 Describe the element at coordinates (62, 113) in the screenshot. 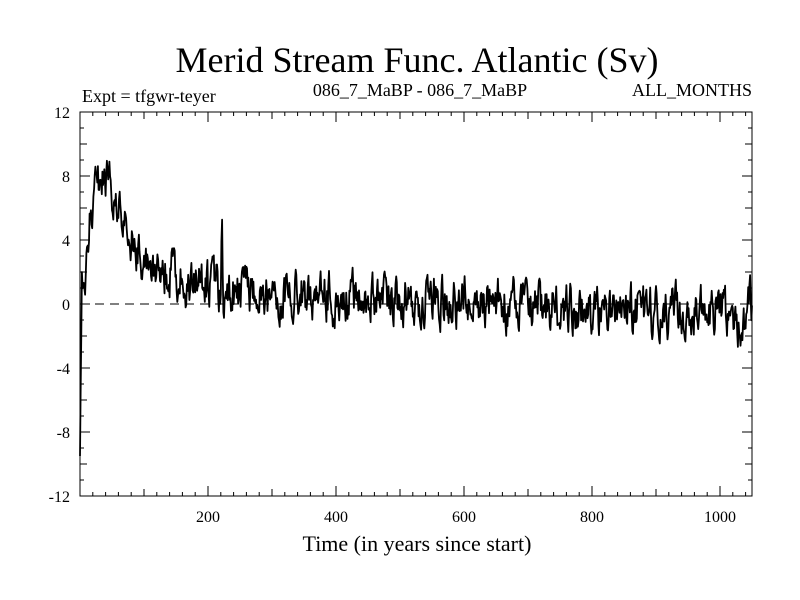

I see `y-tick-label: 12` at that location.